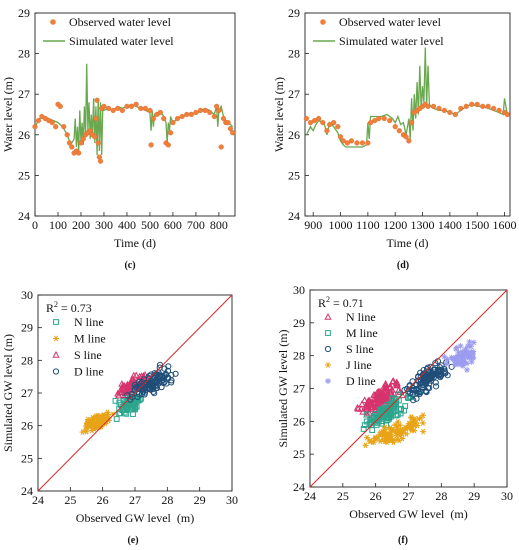  Describe the element at coordinates (368, 225) in the screenshot. I see `x-tick-label: 1100` at that location.